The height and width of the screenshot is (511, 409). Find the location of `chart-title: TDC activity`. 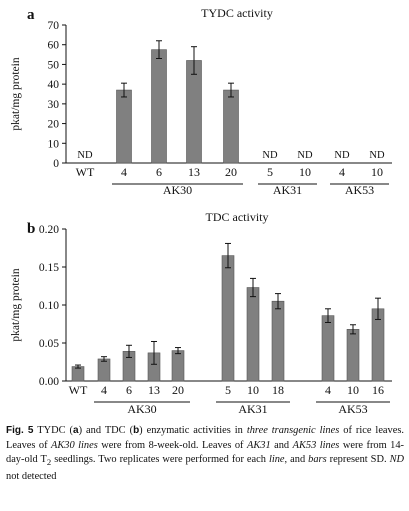

chart-title: TDC activity is located at coordinates (237, 217).